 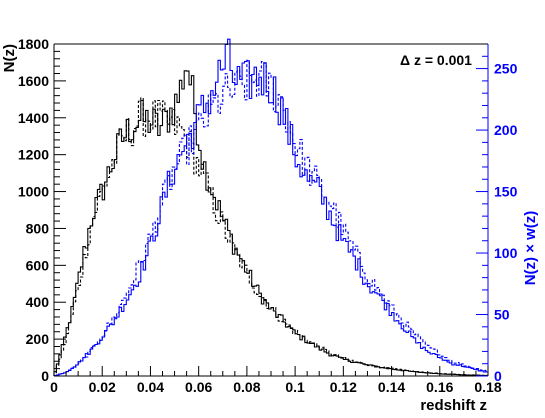 What do you see at coordinates (38, 265) in the screenshot?
I see `y-left-tick-label: 600` at bounding box center [38, 265].